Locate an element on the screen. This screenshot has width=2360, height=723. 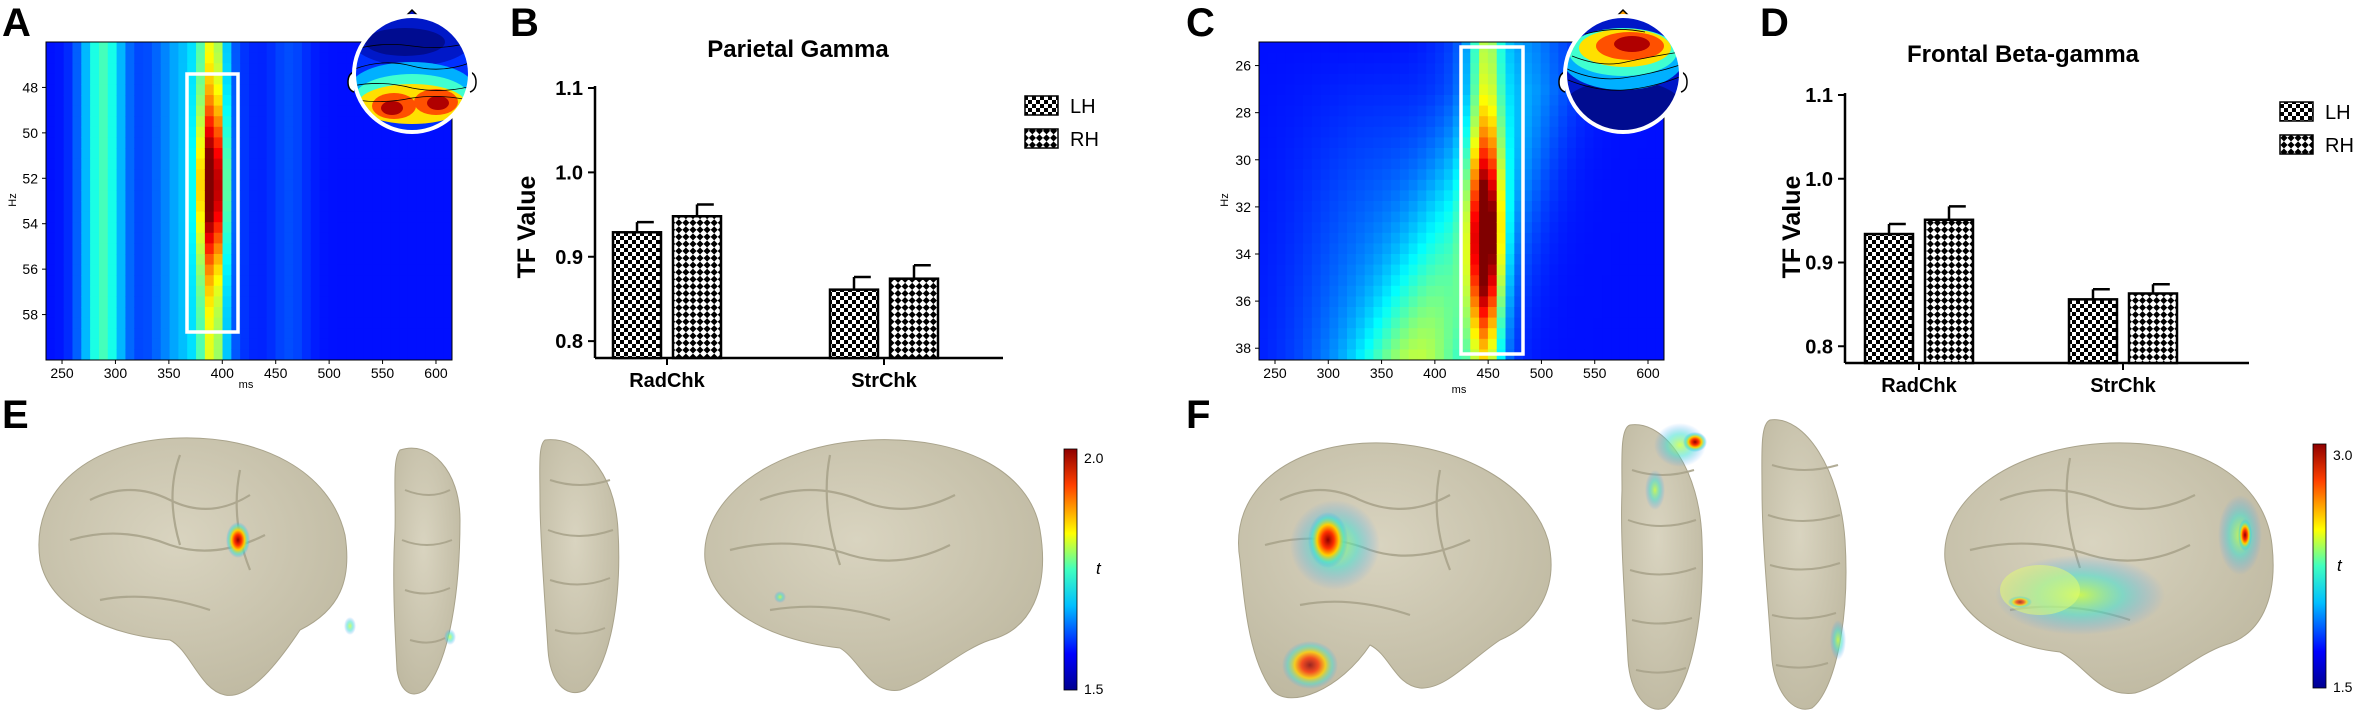
y-tick-label-c: 36 is located at coordinates (1243, 301).